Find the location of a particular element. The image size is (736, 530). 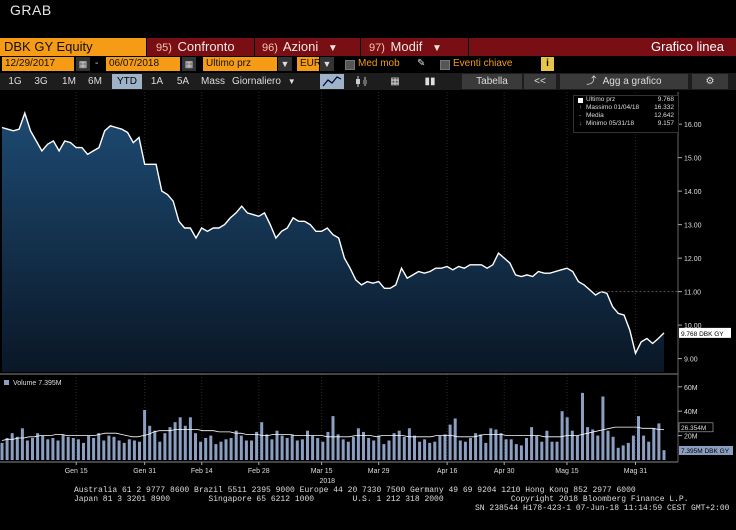

info-icon: i is located at coordinates (547, 64).